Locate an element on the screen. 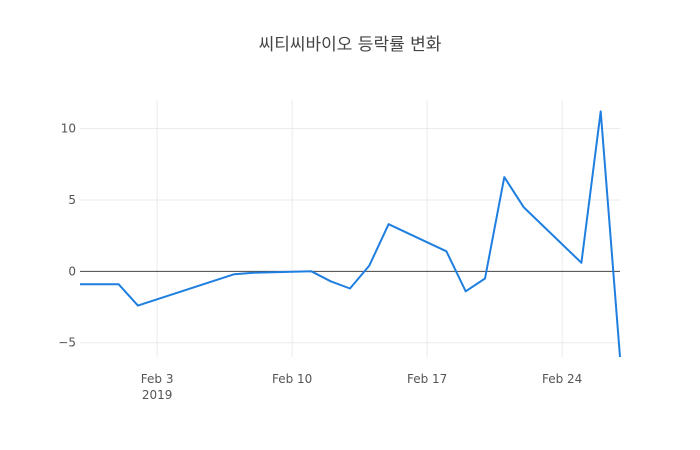  y-tick-label: 0 is located at coordinates (72, 271).